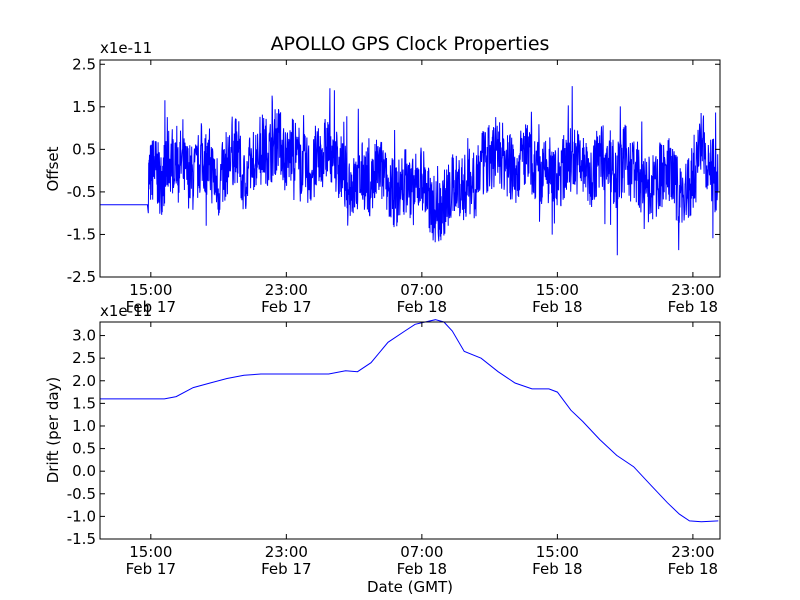 The image size is (800, 600). Describe the element at coordinates (84, 403) in the screenshot. I see `drift-y-tick-label: 1.5` at that location.